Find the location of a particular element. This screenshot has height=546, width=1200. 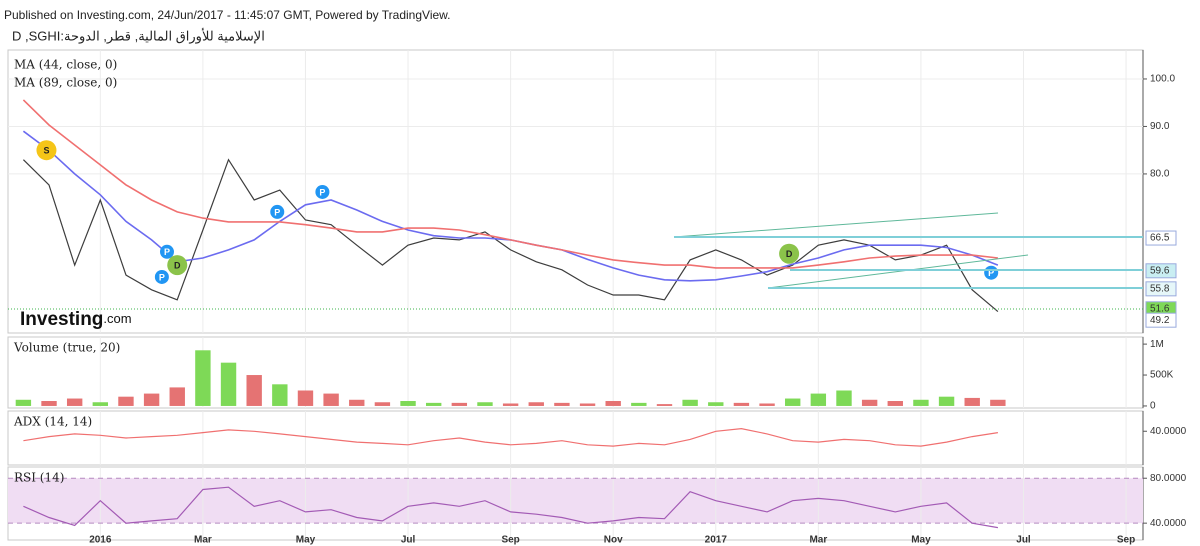

y-tick-label: 80.0 is located at coordinates (1160, 174).